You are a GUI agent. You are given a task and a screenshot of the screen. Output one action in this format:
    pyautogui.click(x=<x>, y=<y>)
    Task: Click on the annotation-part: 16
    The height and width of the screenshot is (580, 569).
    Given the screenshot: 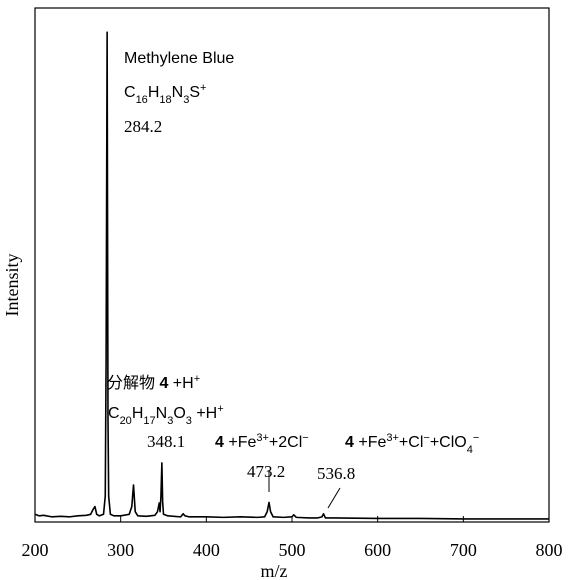 What is the action you would take?
    pyautogui.click(x=142, y=100)
    